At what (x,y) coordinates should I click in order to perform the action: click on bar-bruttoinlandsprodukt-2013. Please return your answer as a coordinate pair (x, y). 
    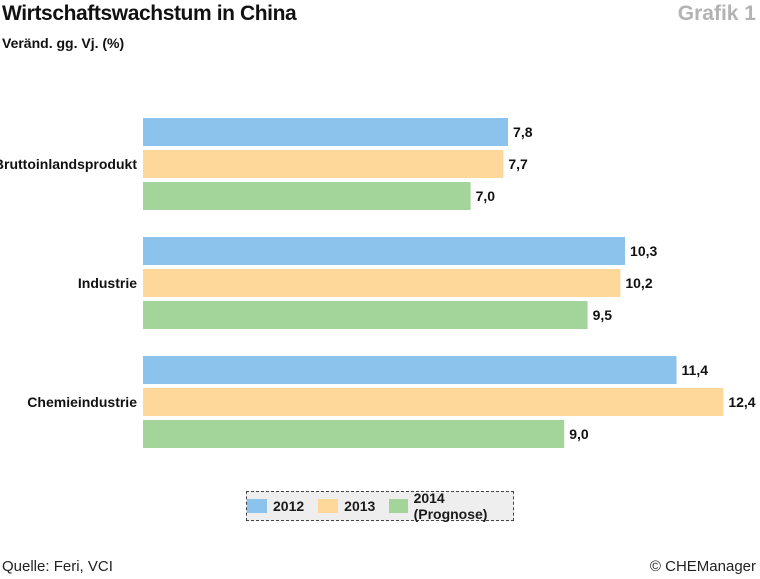
    Looking at the image, I should click on (323, 164).